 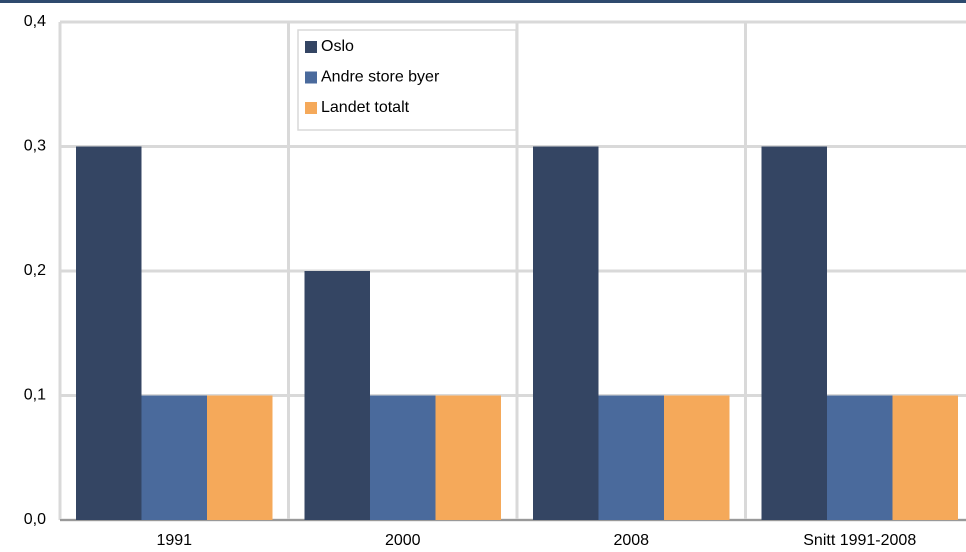 What do you see at coordinates (35, 146) in the screenshot?
I see `y-tick-label: 0,3` at bounding box center [35, 146].